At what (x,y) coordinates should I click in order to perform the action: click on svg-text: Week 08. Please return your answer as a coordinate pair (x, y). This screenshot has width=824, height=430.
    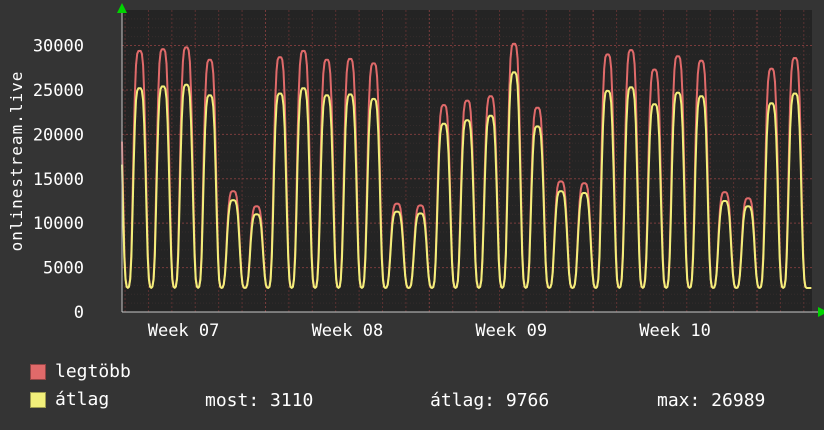
    Looking at the image, I should click on (348, 331).